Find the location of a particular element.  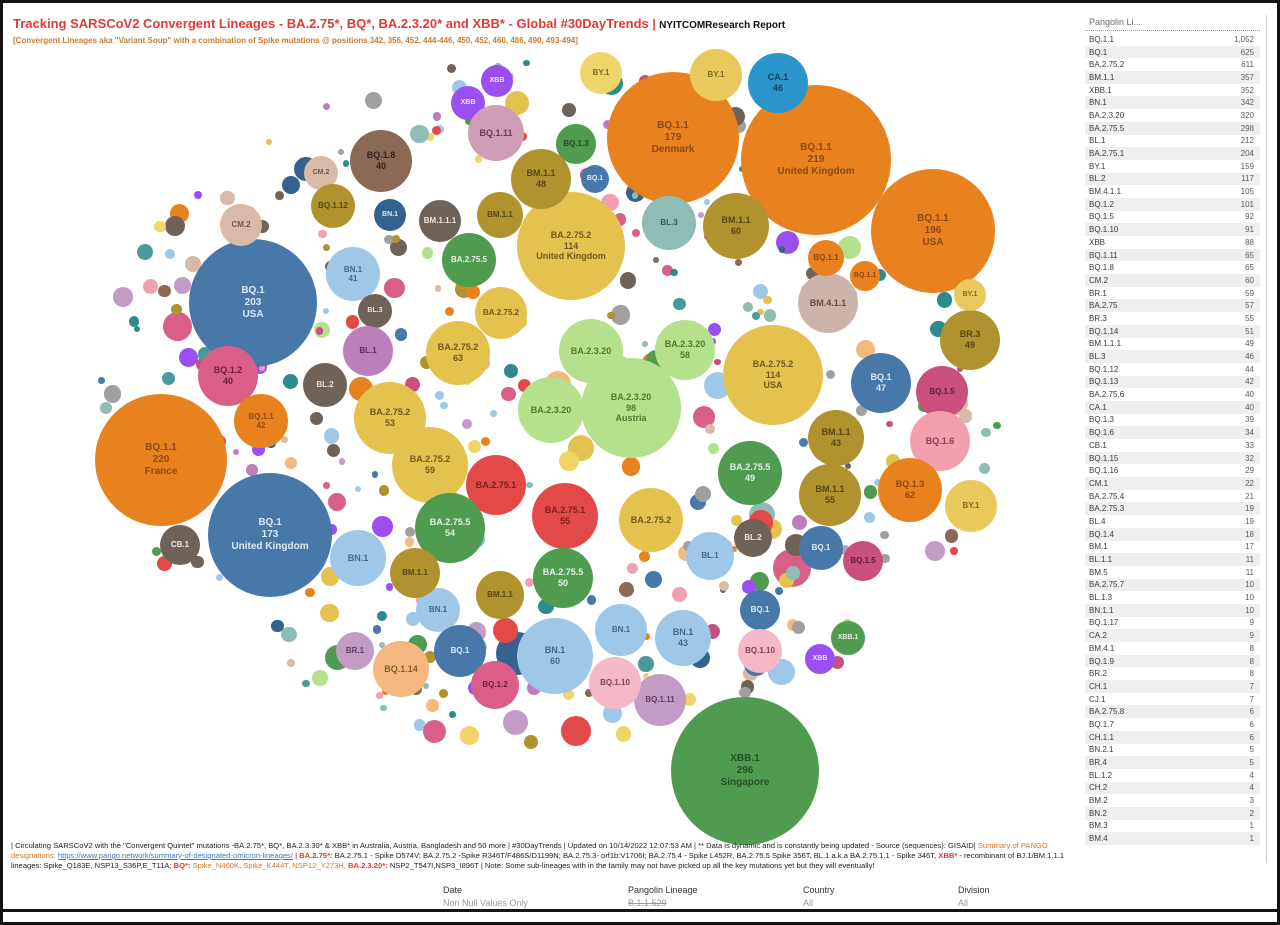

table-row: BQ.1.3 39 is located at coordinates (1172, 420).